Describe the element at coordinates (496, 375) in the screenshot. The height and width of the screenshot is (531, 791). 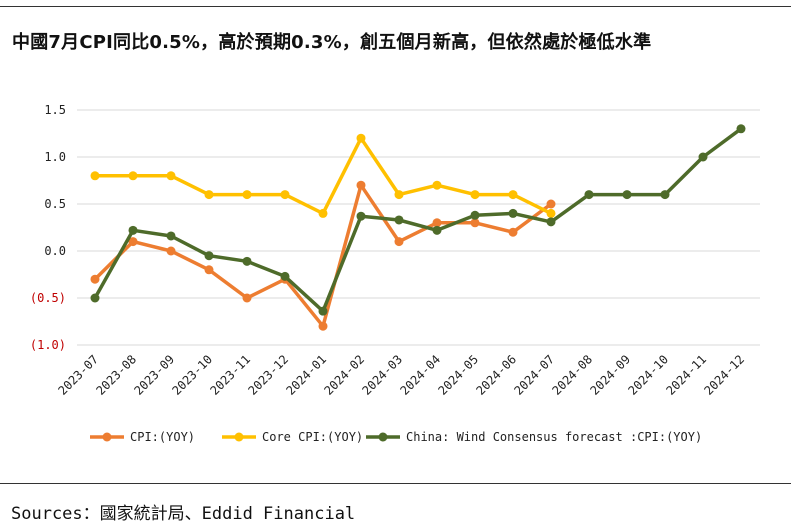
I see `x-tick-label: 2024-06` at that location.